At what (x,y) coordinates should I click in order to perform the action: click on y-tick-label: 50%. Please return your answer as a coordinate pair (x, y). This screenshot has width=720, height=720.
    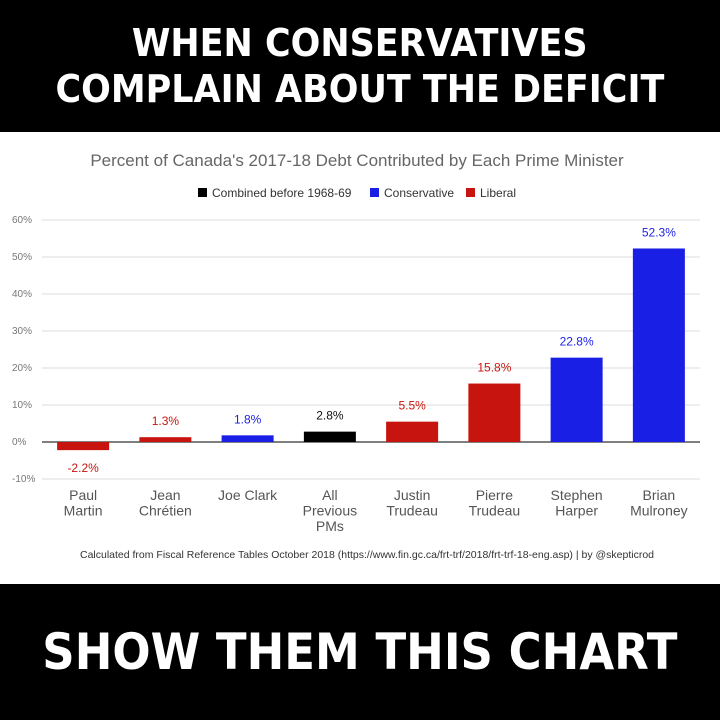
    Looking at the image, I should click on (22, 257).